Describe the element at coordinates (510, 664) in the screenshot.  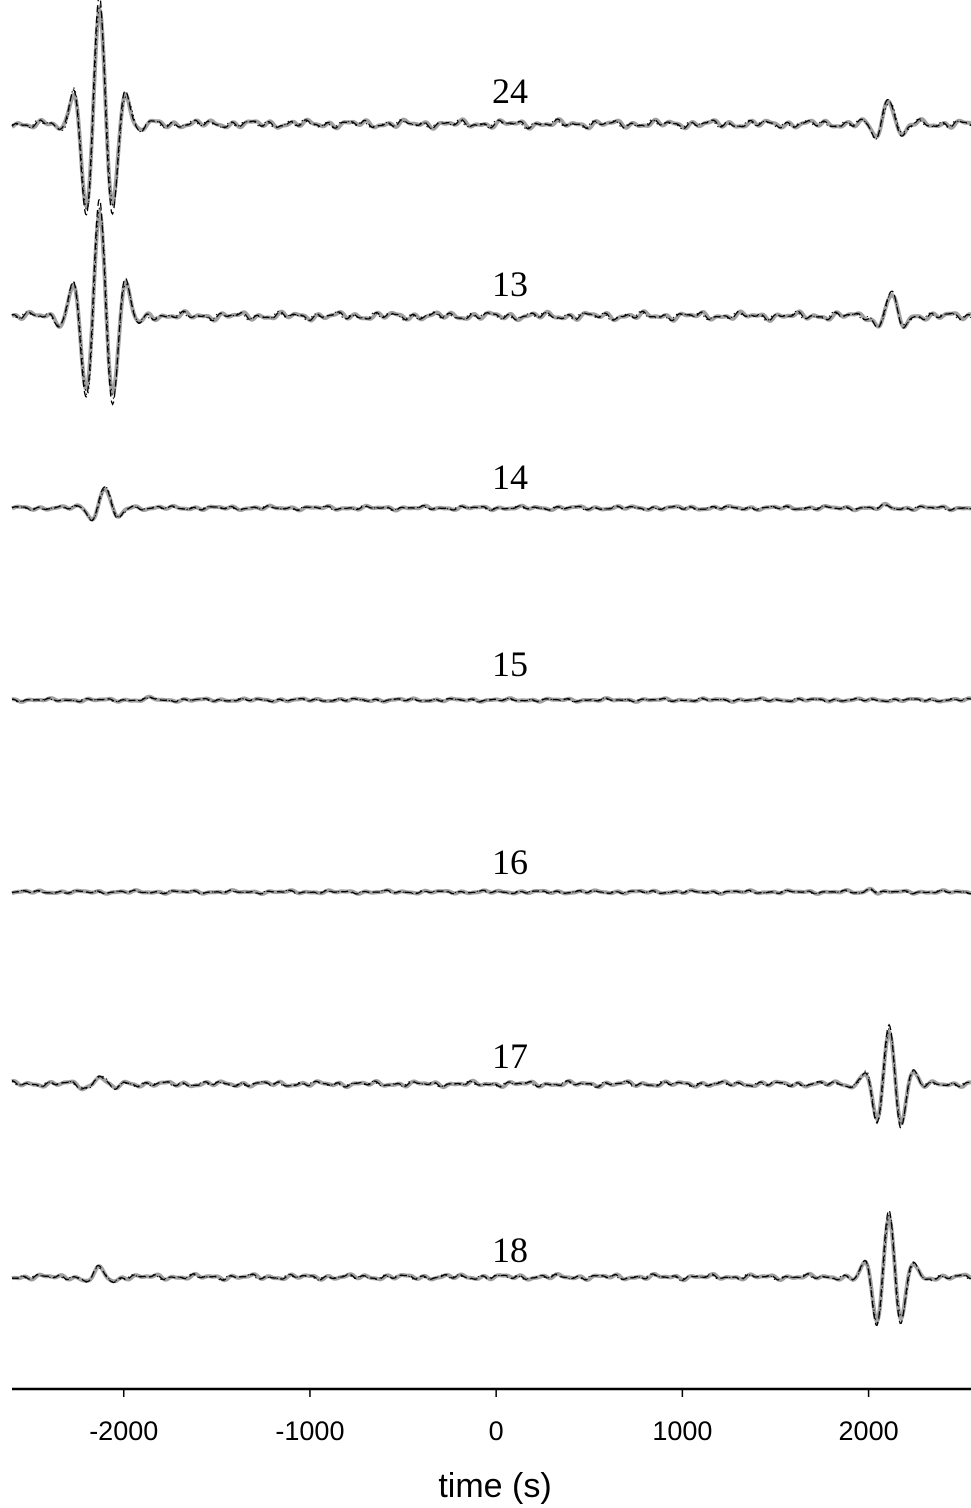
I see `trace-label-15: 15` at that location.